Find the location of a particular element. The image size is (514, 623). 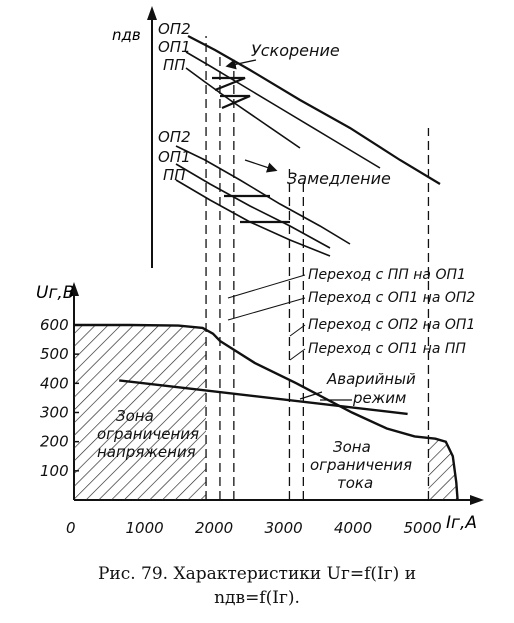

voltage-limit-zone is located at coordinates (140, 412).